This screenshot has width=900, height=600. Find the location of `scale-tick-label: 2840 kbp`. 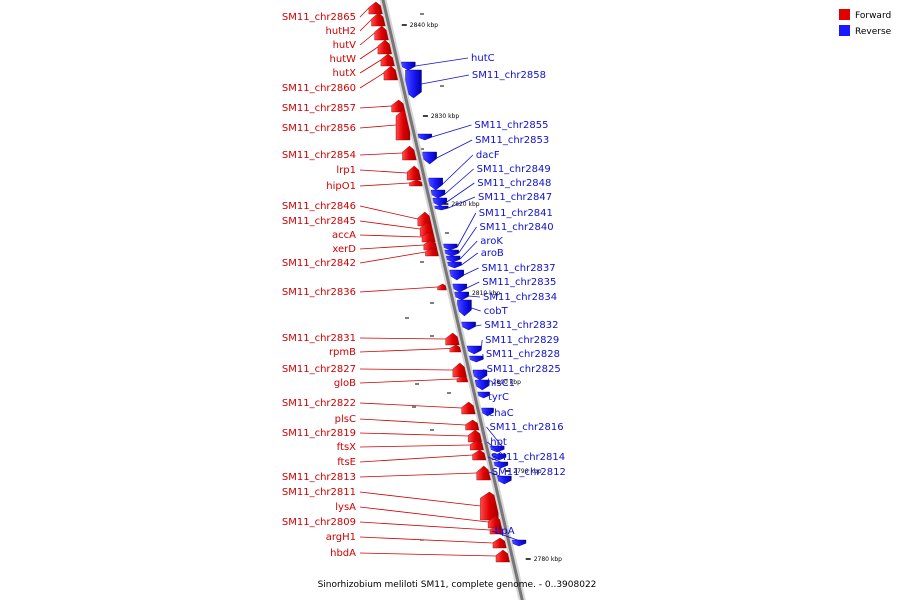

scale-tick-label: 2840 kbp is located at coordinates (424, 25).